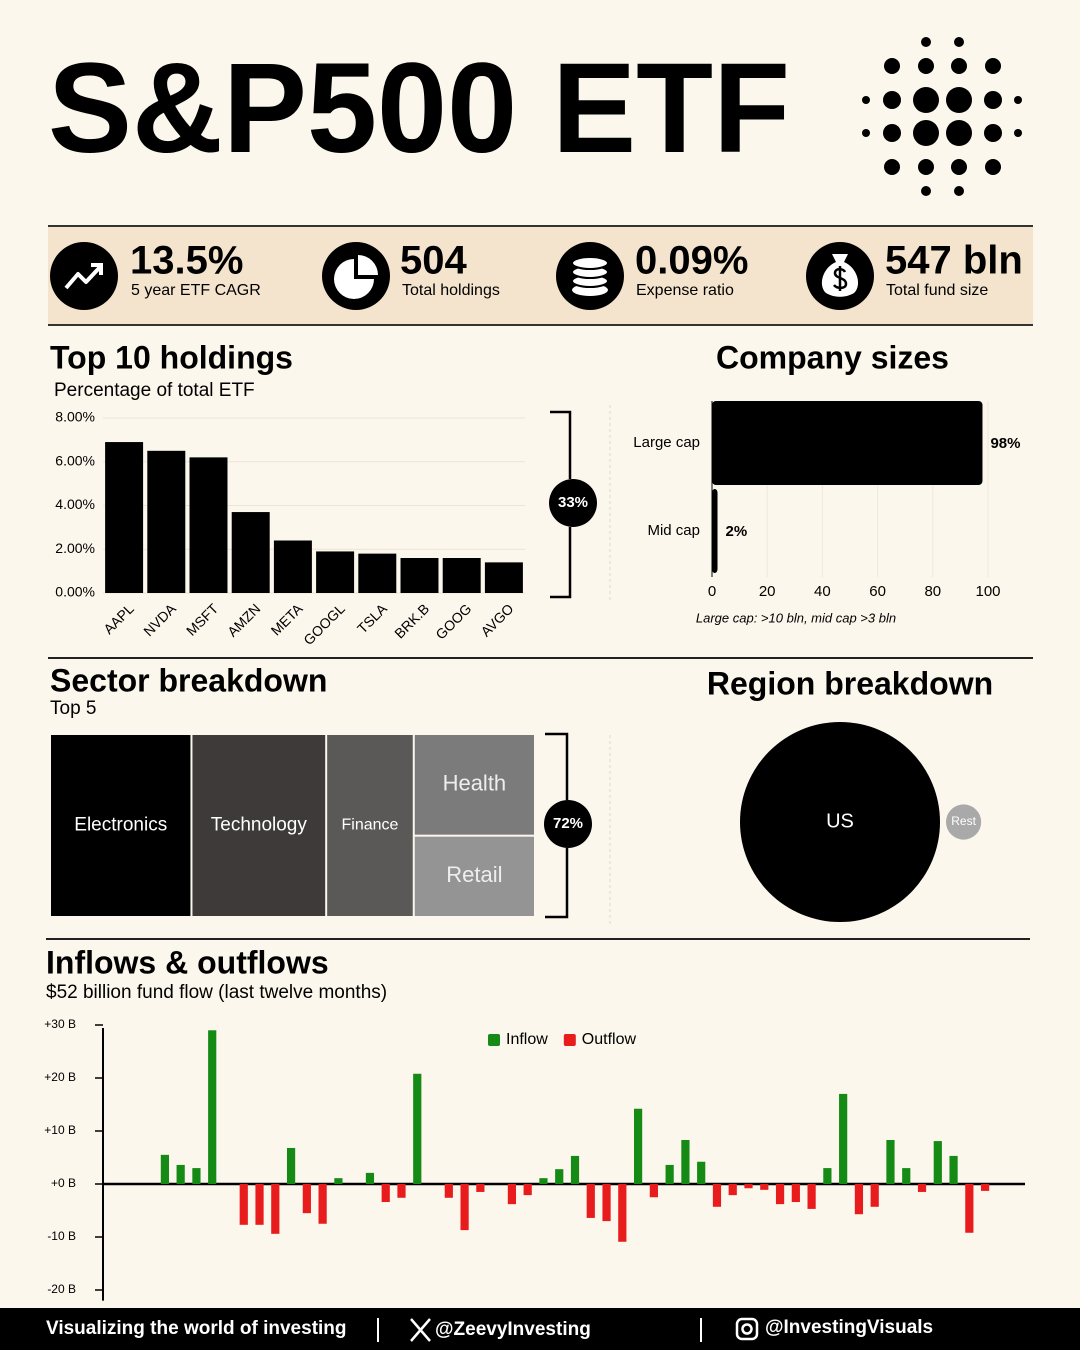 This screenshot has width=1080, height=1350. Describe the element at coordinates (954, 261) in the screenshot. I see `stat-value: 547 bln` at that location.